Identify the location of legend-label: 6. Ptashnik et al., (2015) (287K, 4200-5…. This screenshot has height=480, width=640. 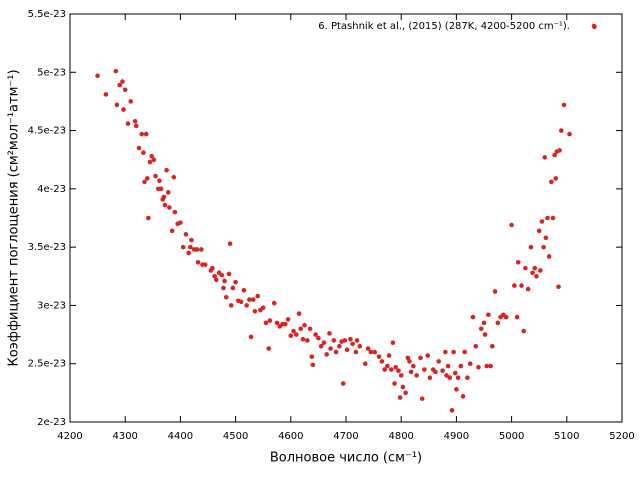
(444, 26).